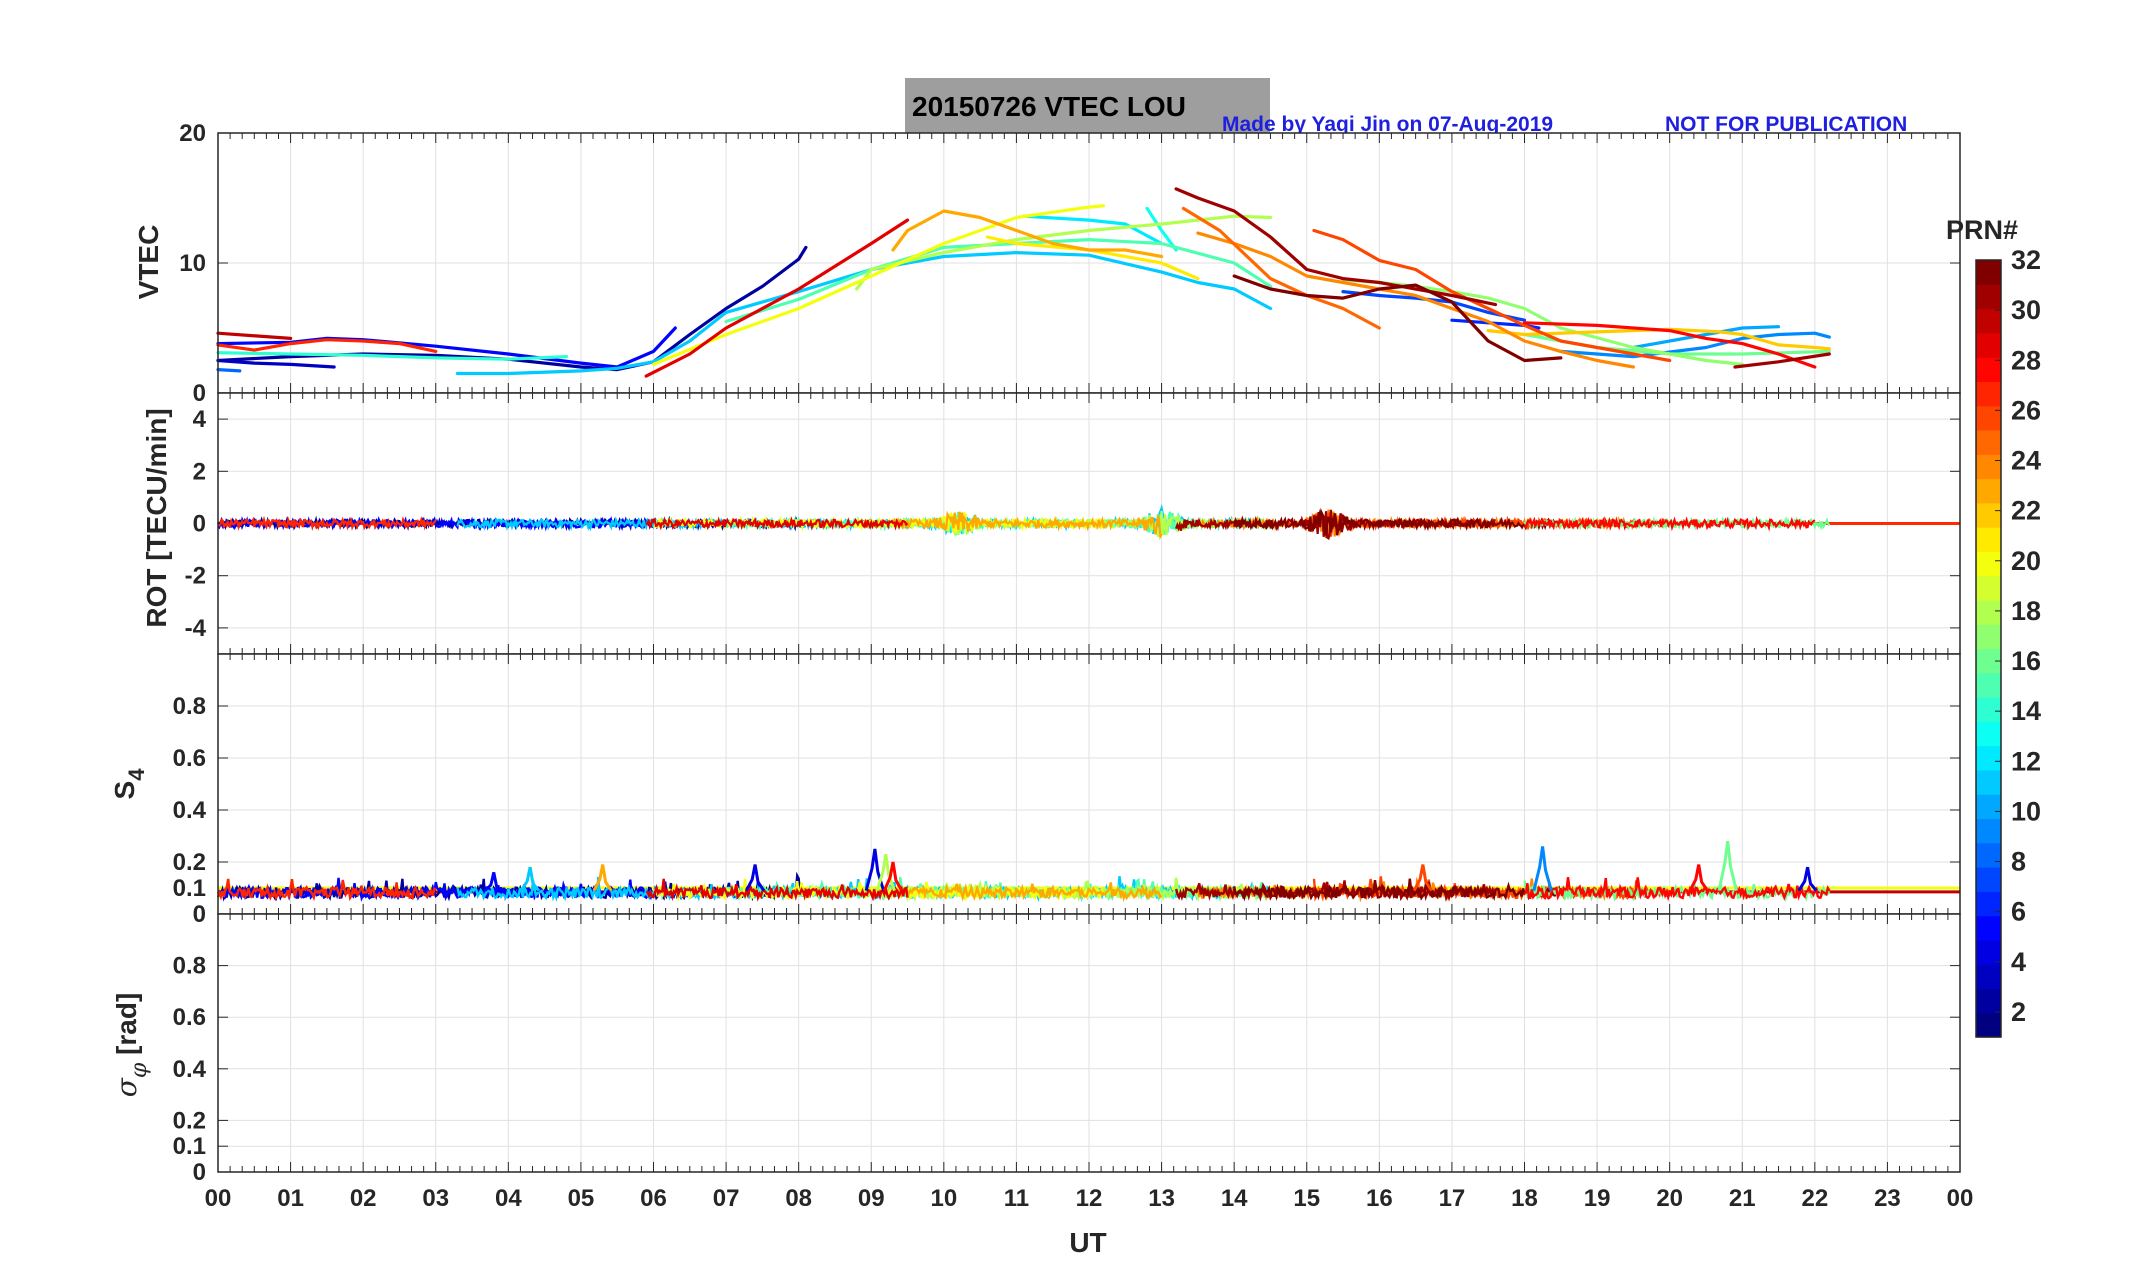 The width and height of the screenshot is (2153, 1286). I want to click on y-tick-label: -4, so click(196, 628).